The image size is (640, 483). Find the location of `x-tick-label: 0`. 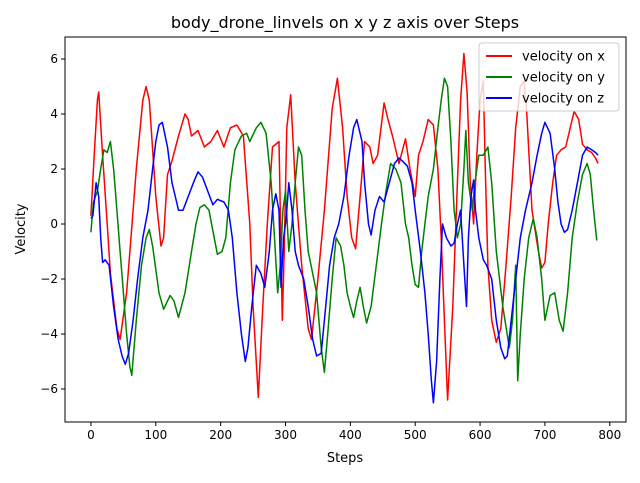

x-tick-label: 0 is located at coordinates (91, 435).